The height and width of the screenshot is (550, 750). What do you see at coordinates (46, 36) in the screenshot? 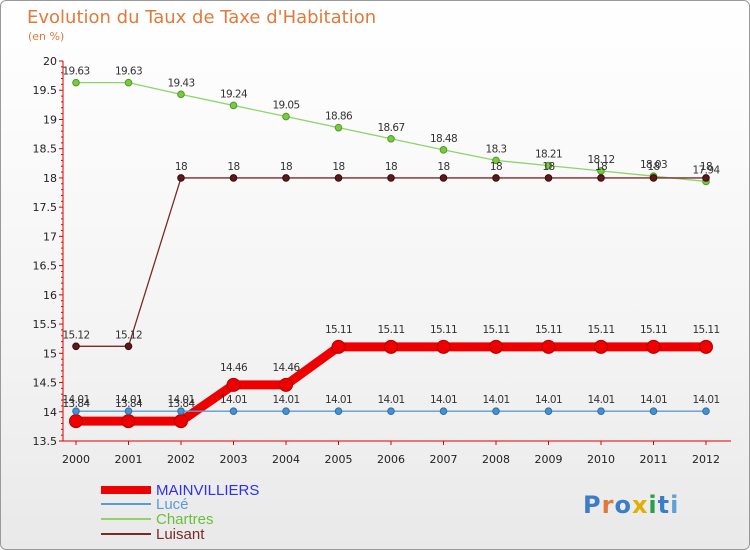
I see `chart-unit-label: (en %)` at bounding box center [46, 36].